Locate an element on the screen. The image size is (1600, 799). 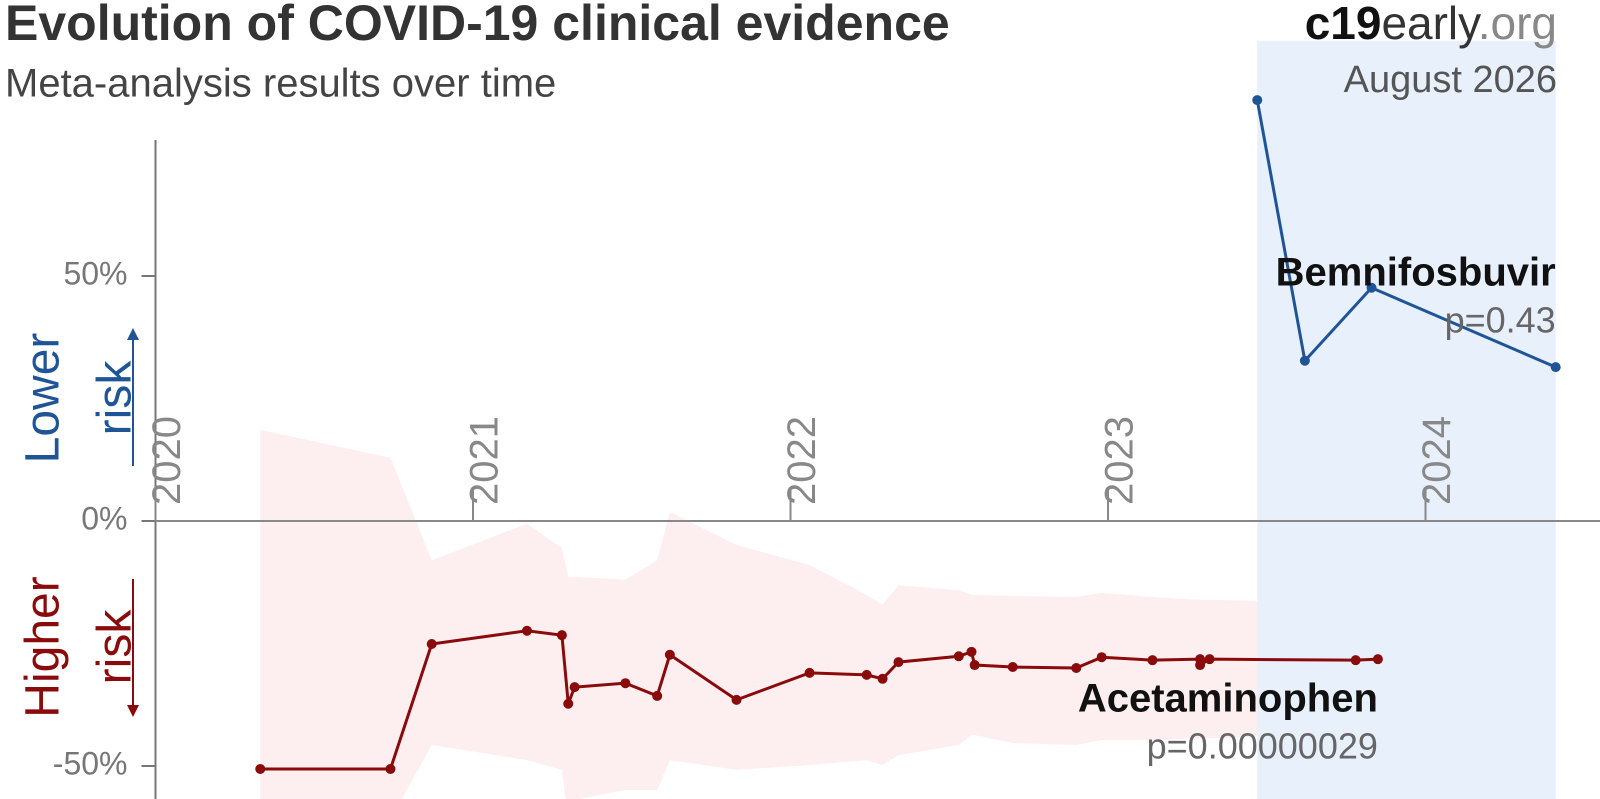
chart-title: Evolution of COVID-19 clinical evidence is located at coordinates (477, 25).